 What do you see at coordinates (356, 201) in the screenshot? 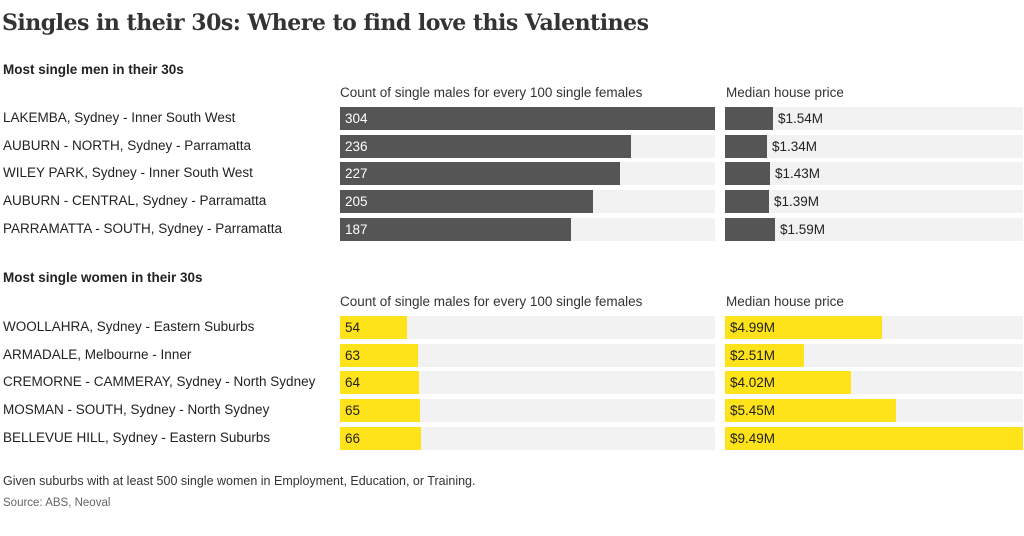
I see `count-value-label: 205` at bounding box center [356, 201].